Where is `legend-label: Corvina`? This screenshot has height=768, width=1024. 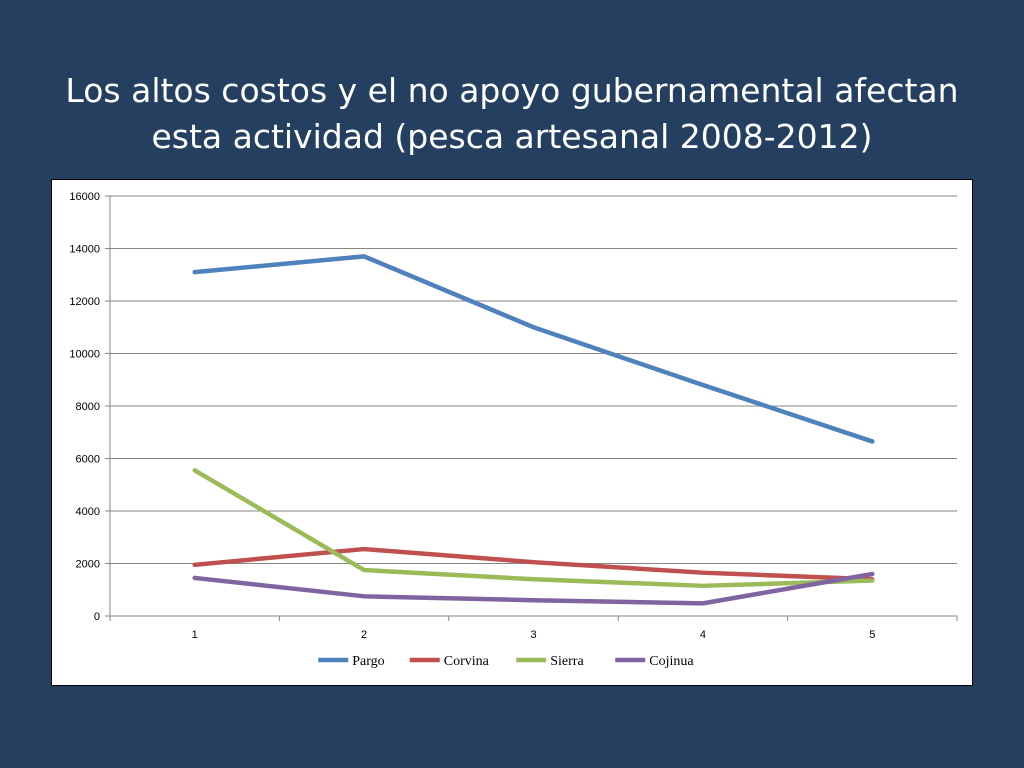
legend-label: Corvina is located at coordinates (467, 661).